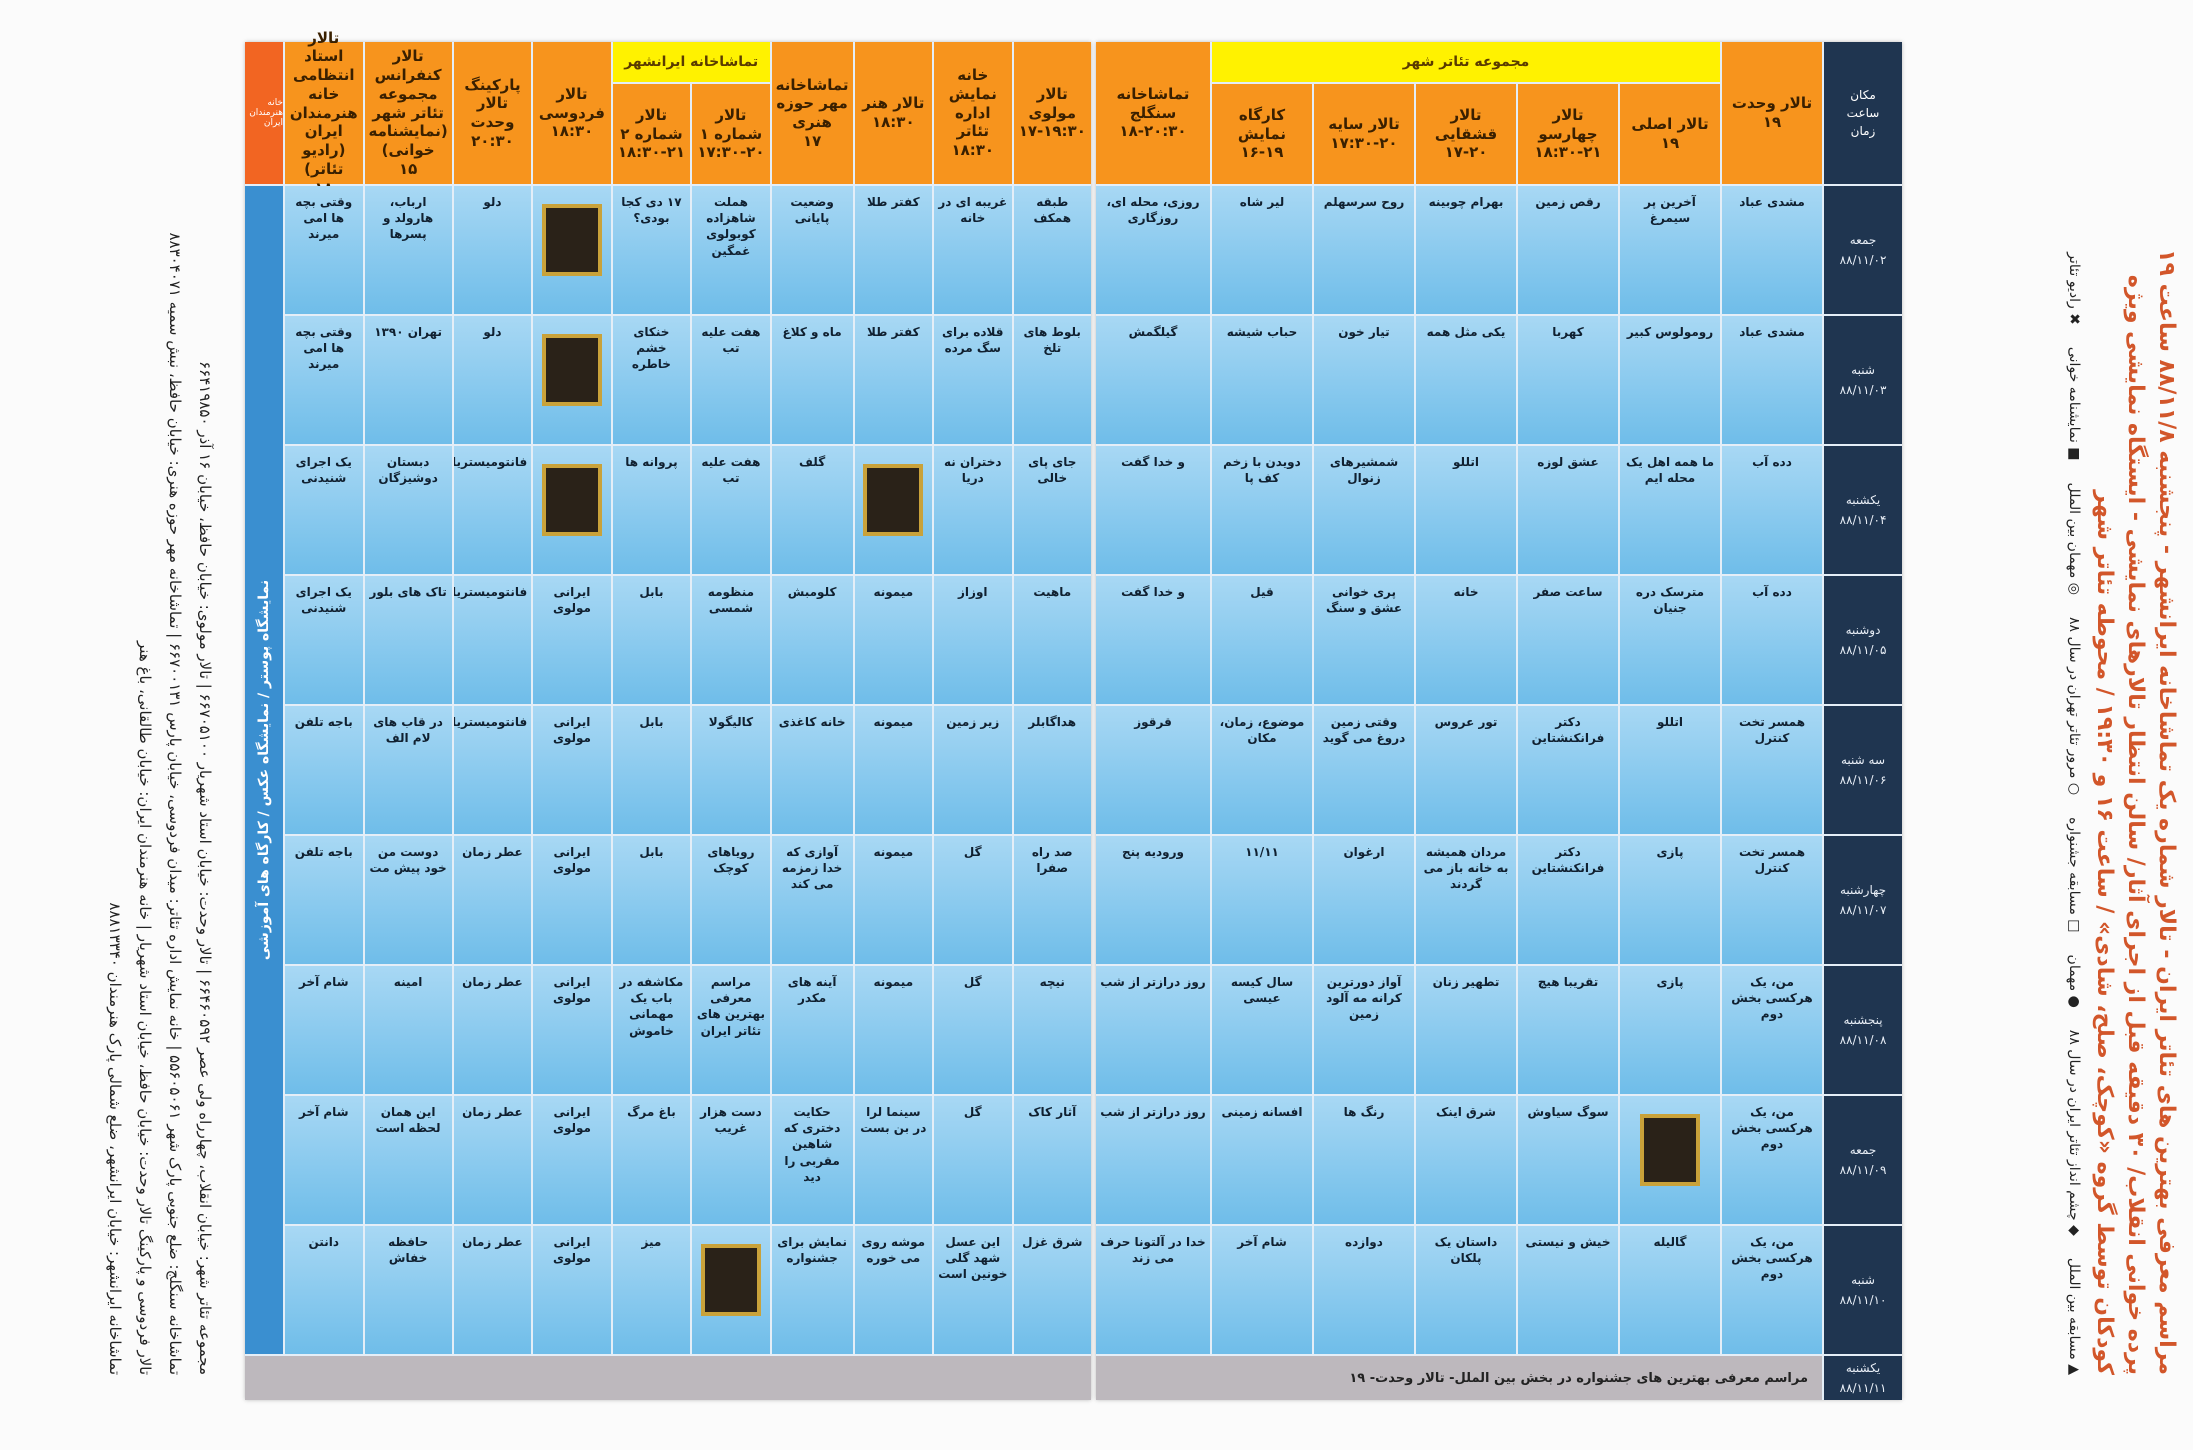 Image resolution: width=2193 pixels, height=1450 pixels. Describe the element at coordinates (1863, 113) in the screenshot. I see `corner-label: ساعت` at that location.